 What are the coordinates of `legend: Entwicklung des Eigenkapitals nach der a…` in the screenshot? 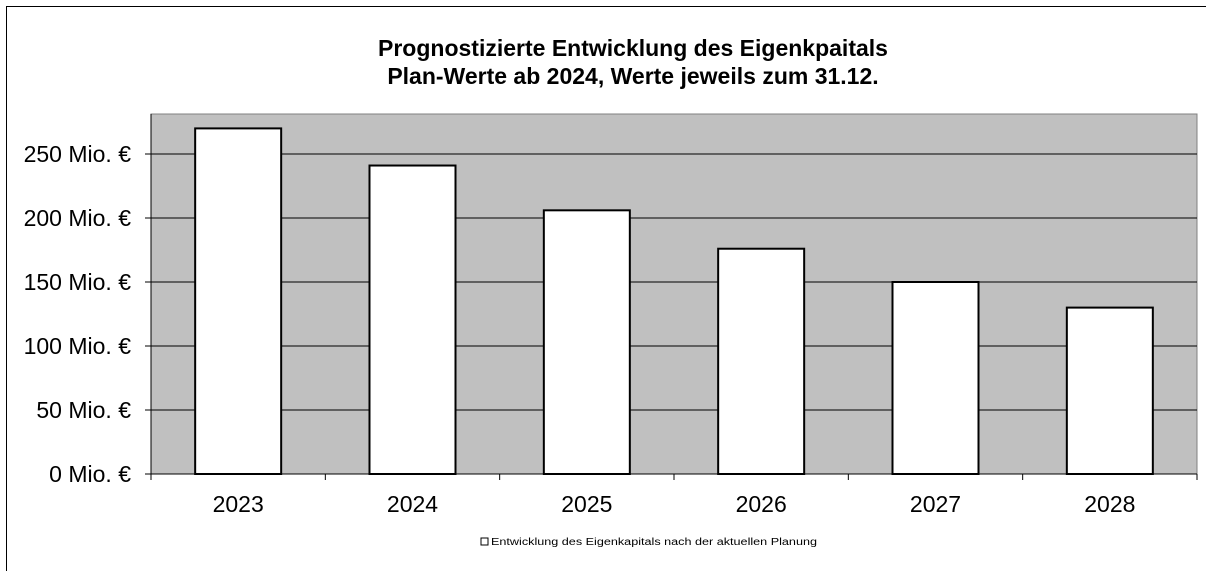 It's located at (648, 542).